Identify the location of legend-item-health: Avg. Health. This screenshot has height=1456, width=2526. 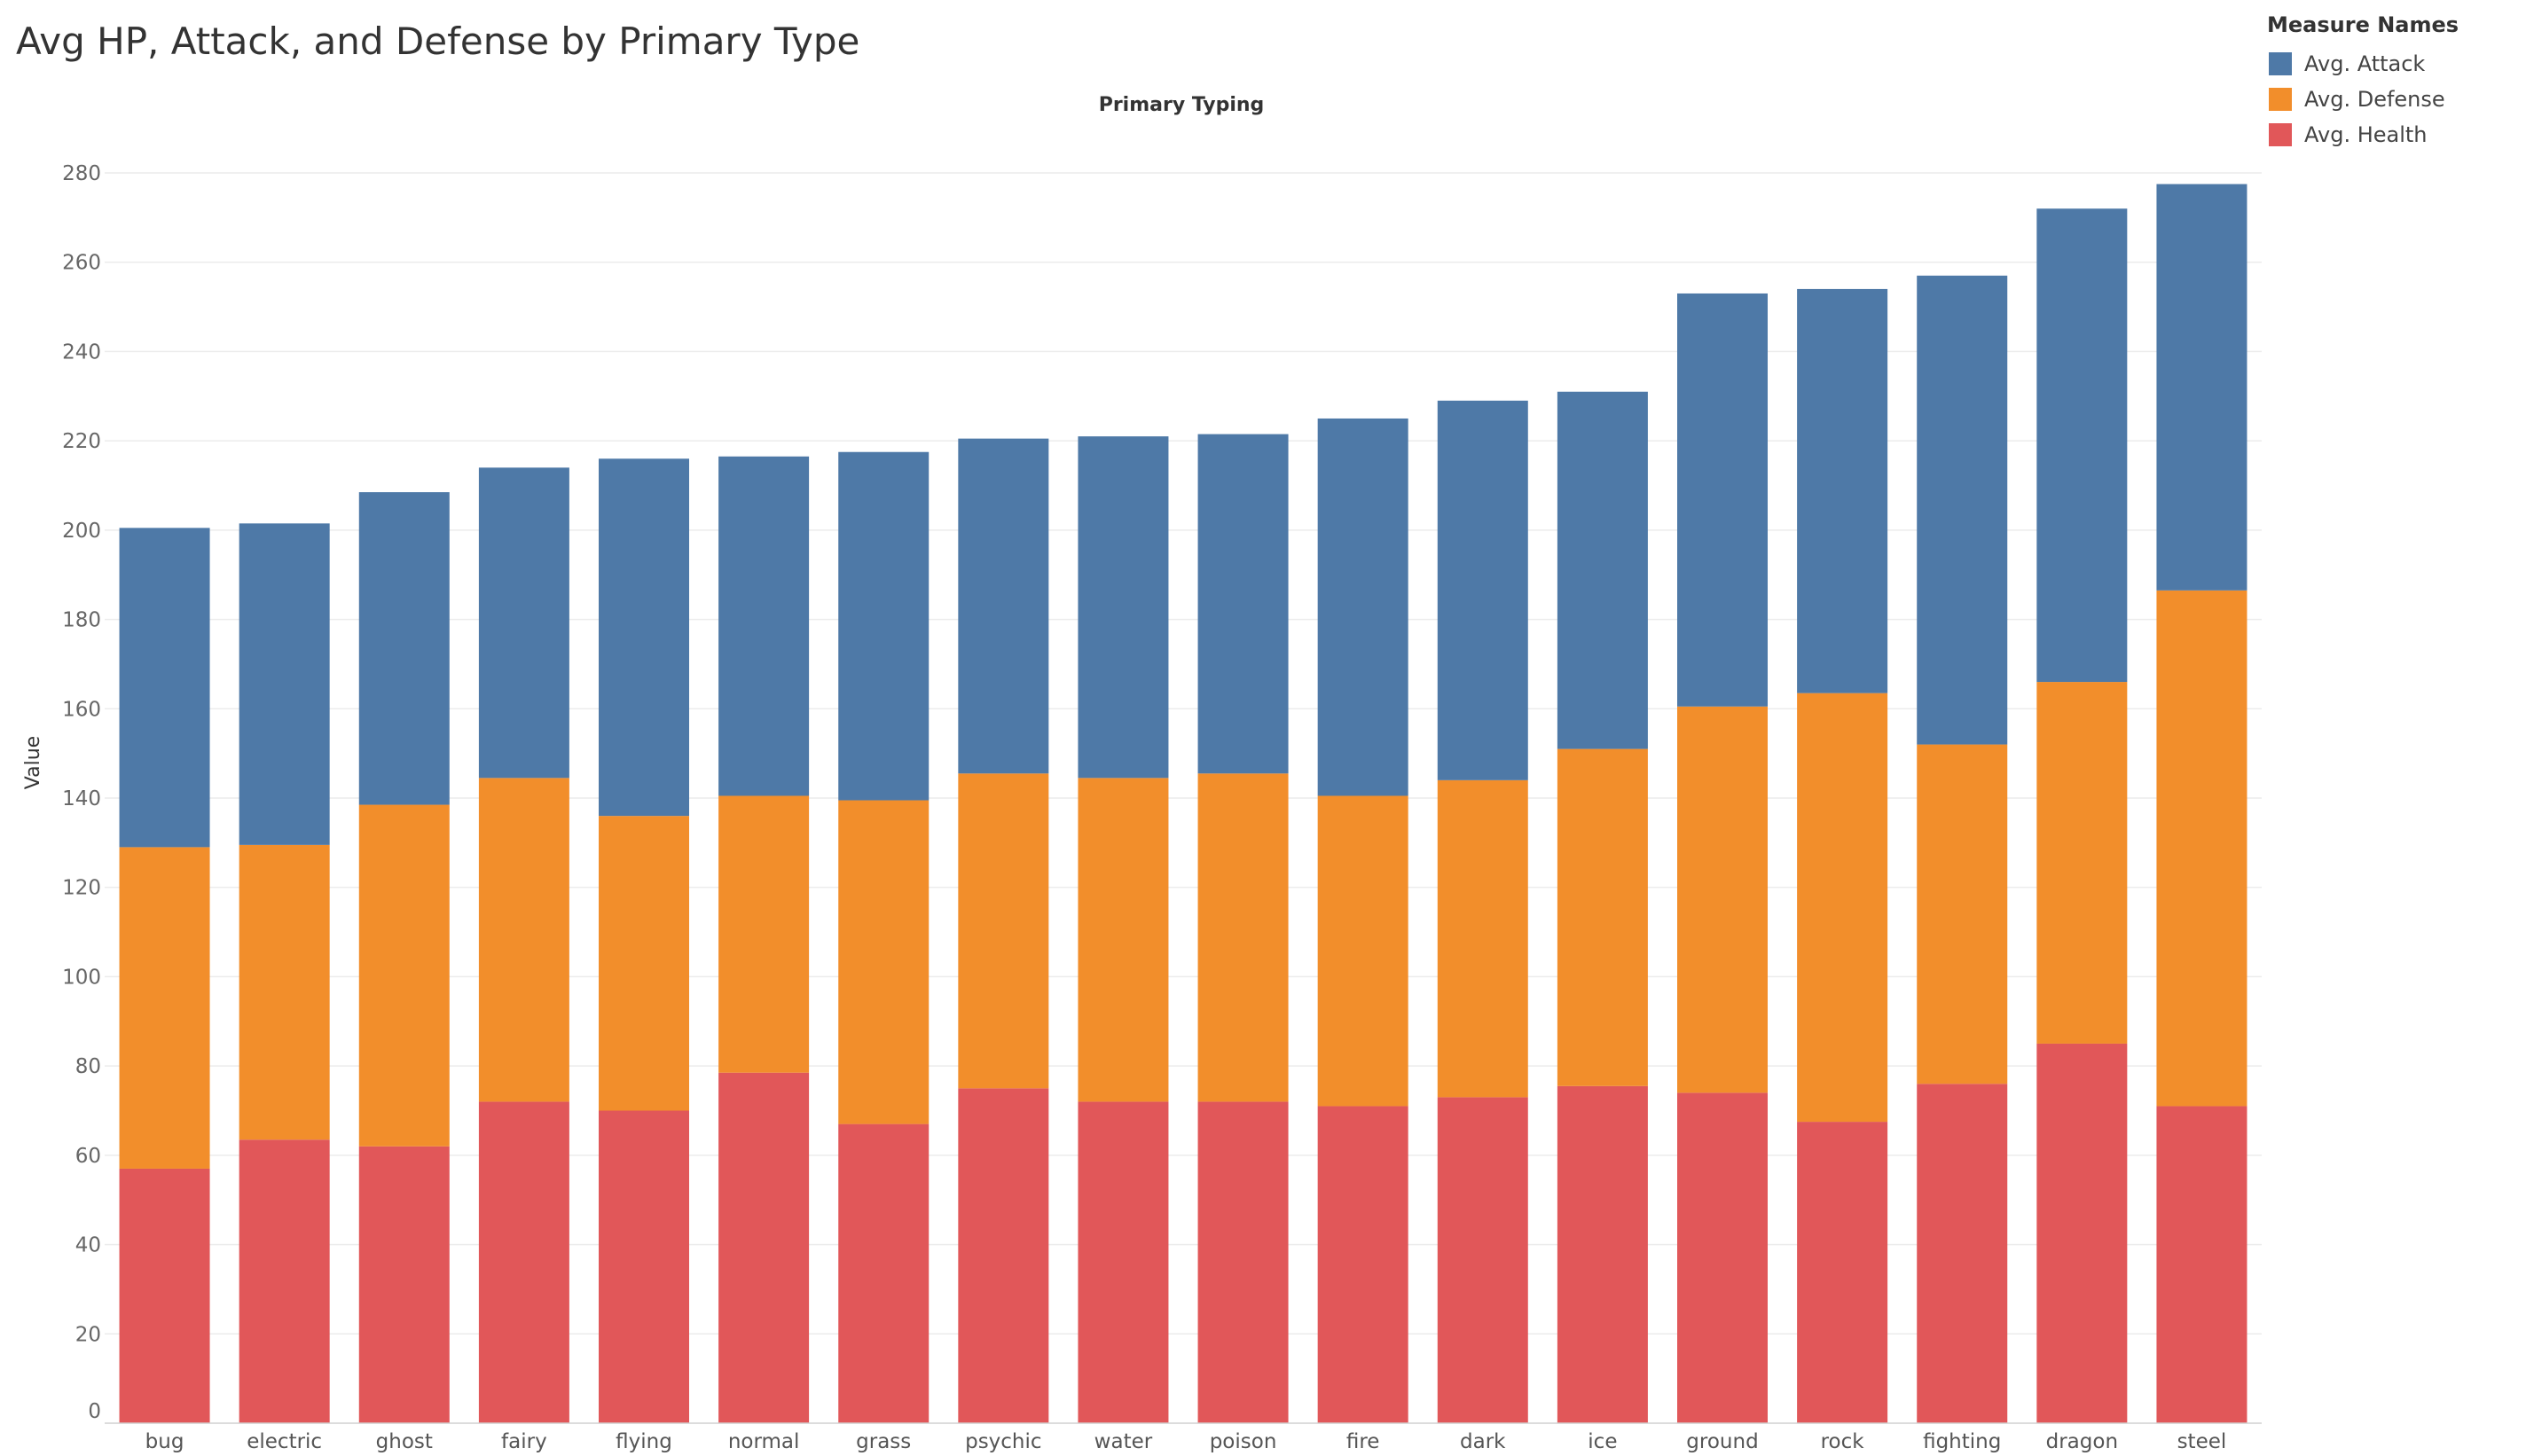
(2363, 135).